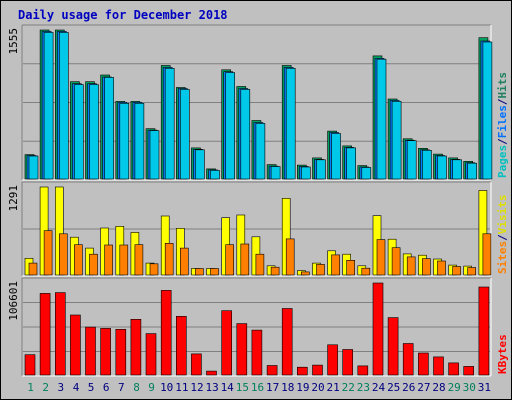 The width and height of the screenshot is (512, 400). What do you see at coordinates (423, 387) in the screenshot?
I see `x-tick-label-day-27: 27` at bounding box center [423, 387].